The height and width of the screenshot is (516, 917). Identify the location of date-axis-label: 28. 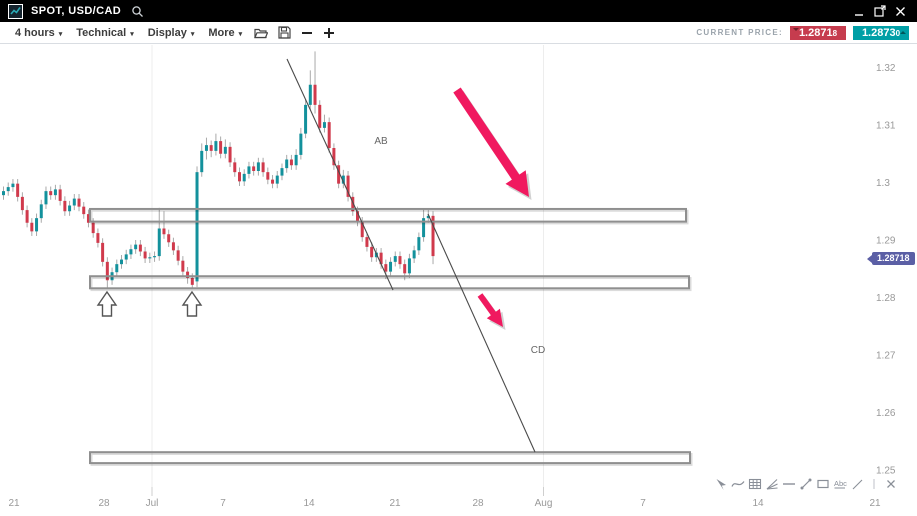
(478, 503).